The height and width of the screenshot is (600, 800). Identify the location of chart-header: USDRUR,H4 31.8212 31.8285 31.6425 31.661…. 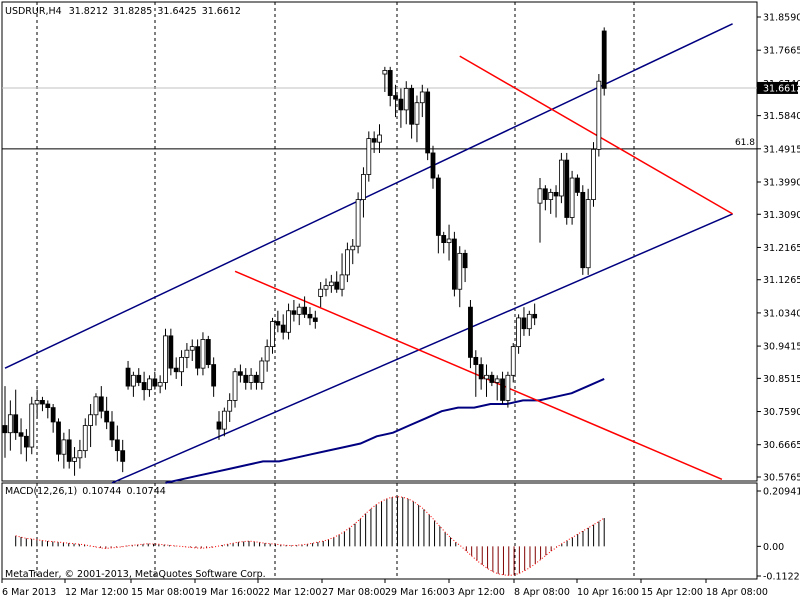
(123, 11).